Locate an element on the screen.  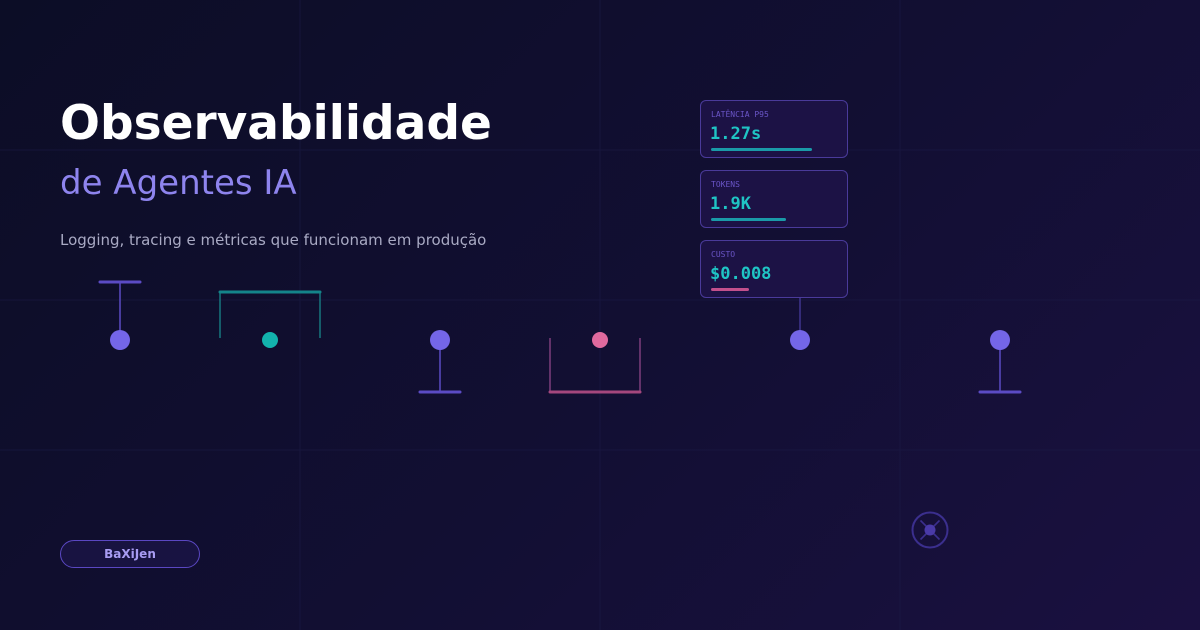
metric-value: 1.27s is located at coordinates (736, 134).